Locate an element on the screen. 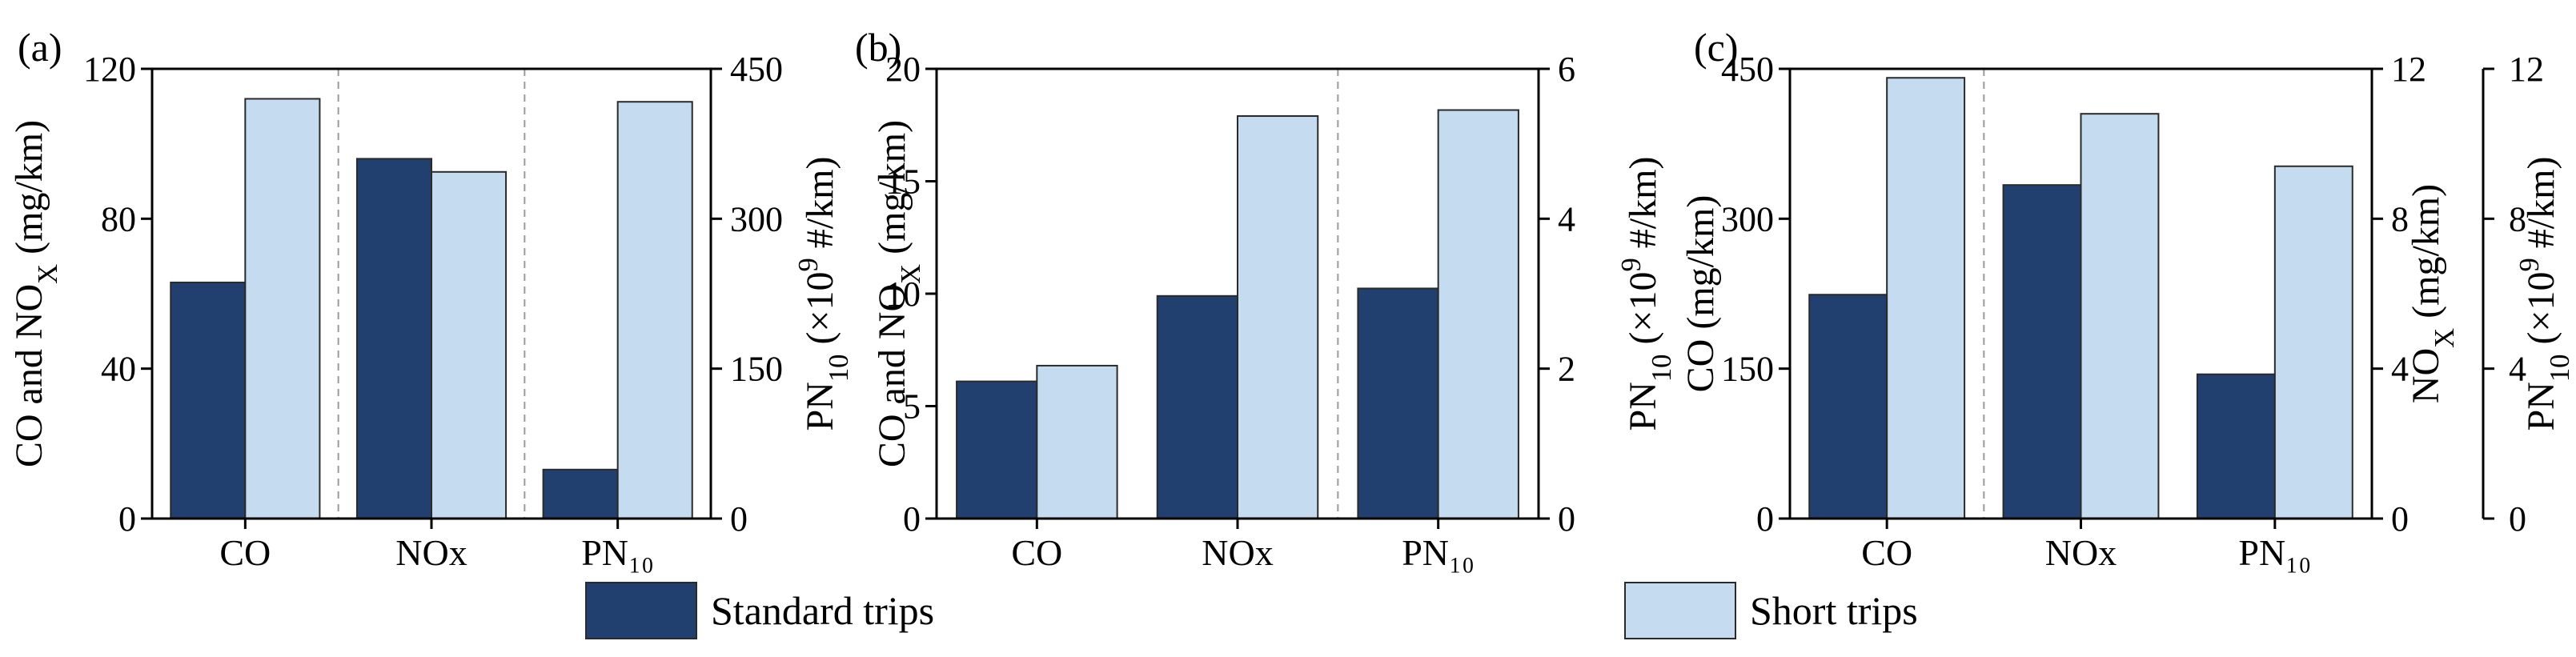  panel-label: (a) is located at coordinates (40, 47).